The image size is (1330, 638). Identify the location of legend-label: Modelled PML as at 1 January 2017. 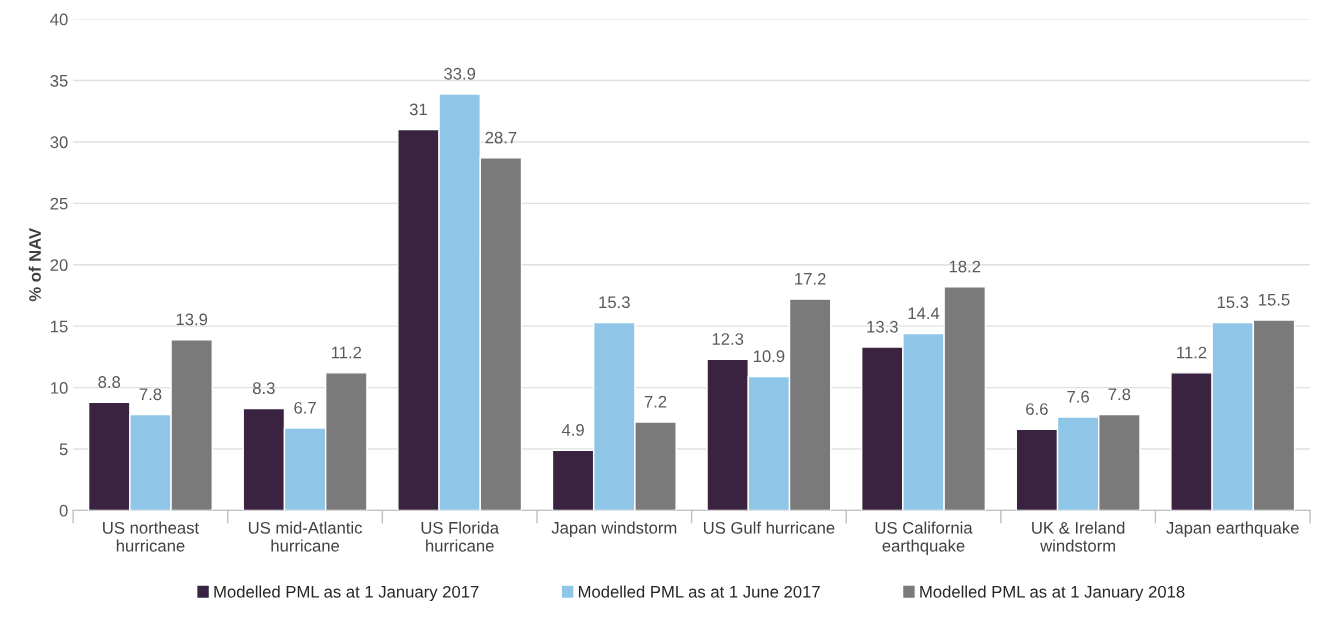
(346, 593).